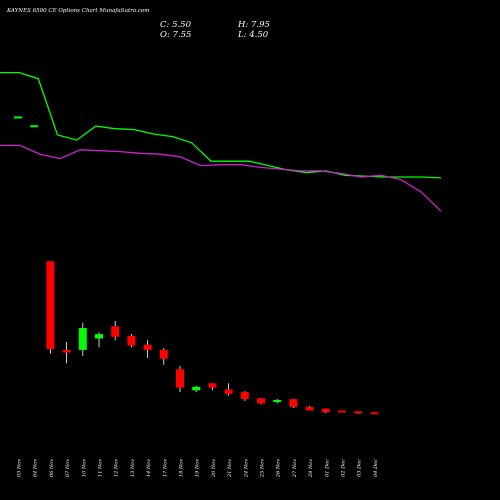  I want to click on x-tick-label: 27 Nov, so click(295, 468).